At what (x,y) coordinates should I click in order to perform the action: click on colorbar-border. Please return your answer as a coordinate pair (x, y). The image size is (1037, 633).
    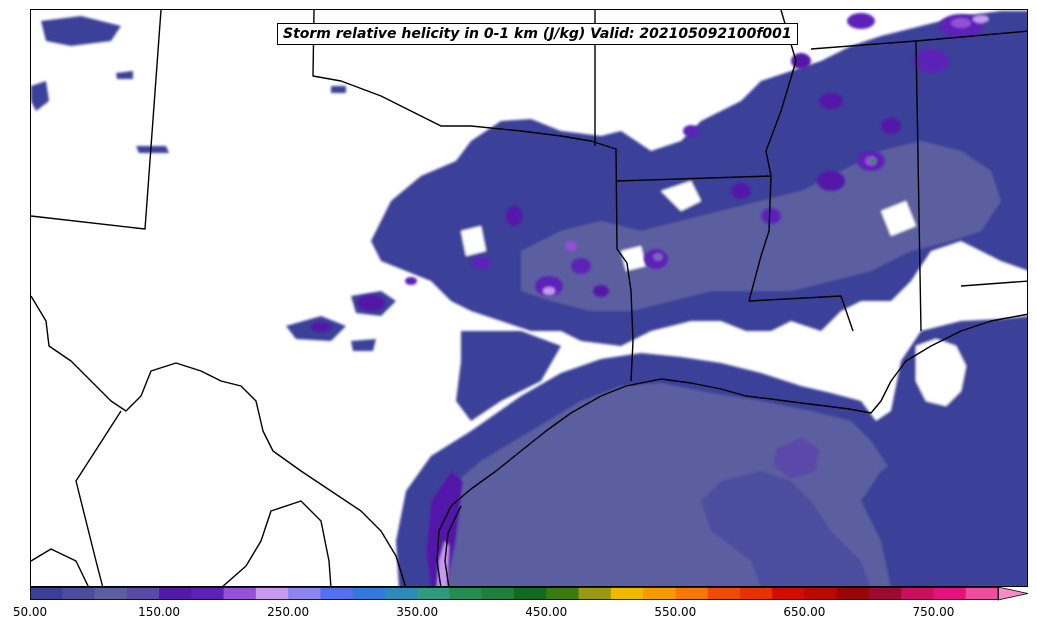
    Looking at the image, I should click on (514, 593).